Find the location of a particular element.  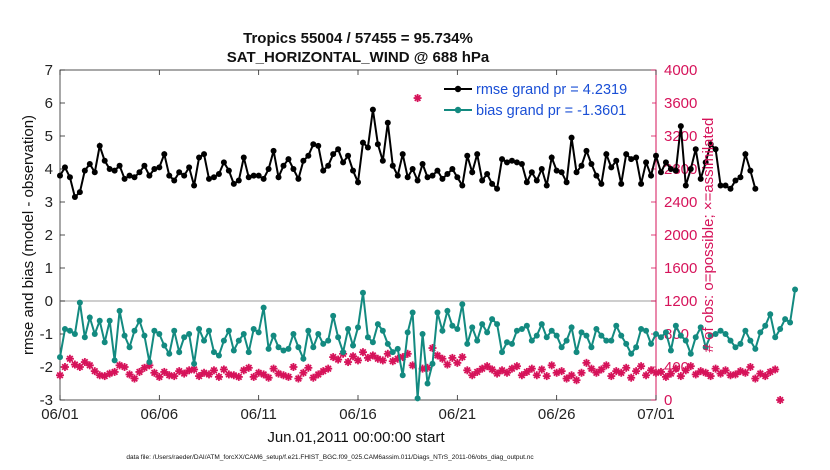

right-tick-label: 4000 is located at coordinates (680, 70).